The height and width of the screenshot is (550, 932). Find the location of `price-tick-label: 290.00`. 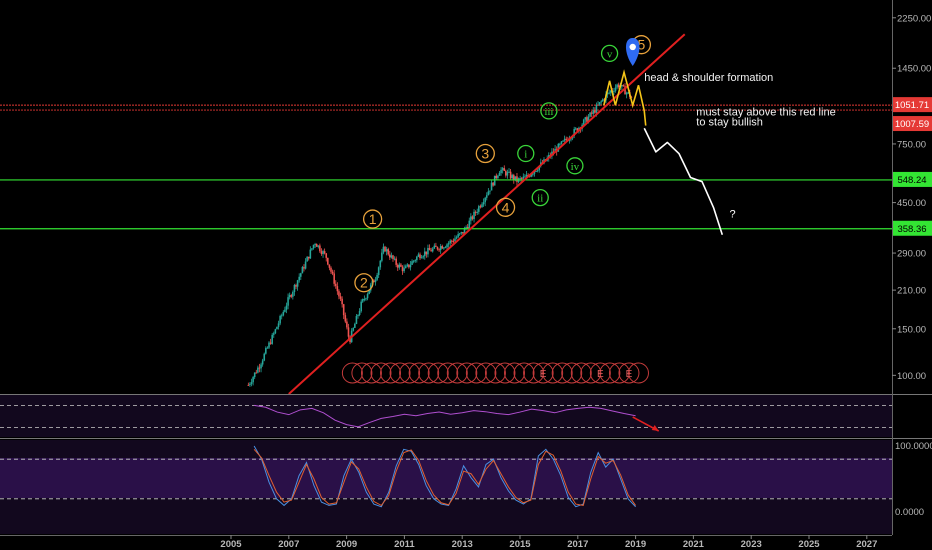

price-tick-label: 290.00 is located at coordinates (911, 254).